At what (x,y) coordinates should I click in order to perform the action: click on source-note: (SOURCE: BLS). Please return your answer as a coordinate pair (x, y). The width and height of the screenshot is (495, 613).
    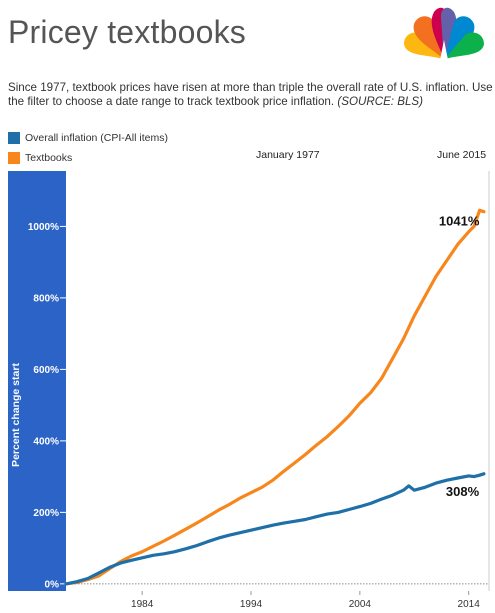
    Looking at the image, I should click on (380, 101).